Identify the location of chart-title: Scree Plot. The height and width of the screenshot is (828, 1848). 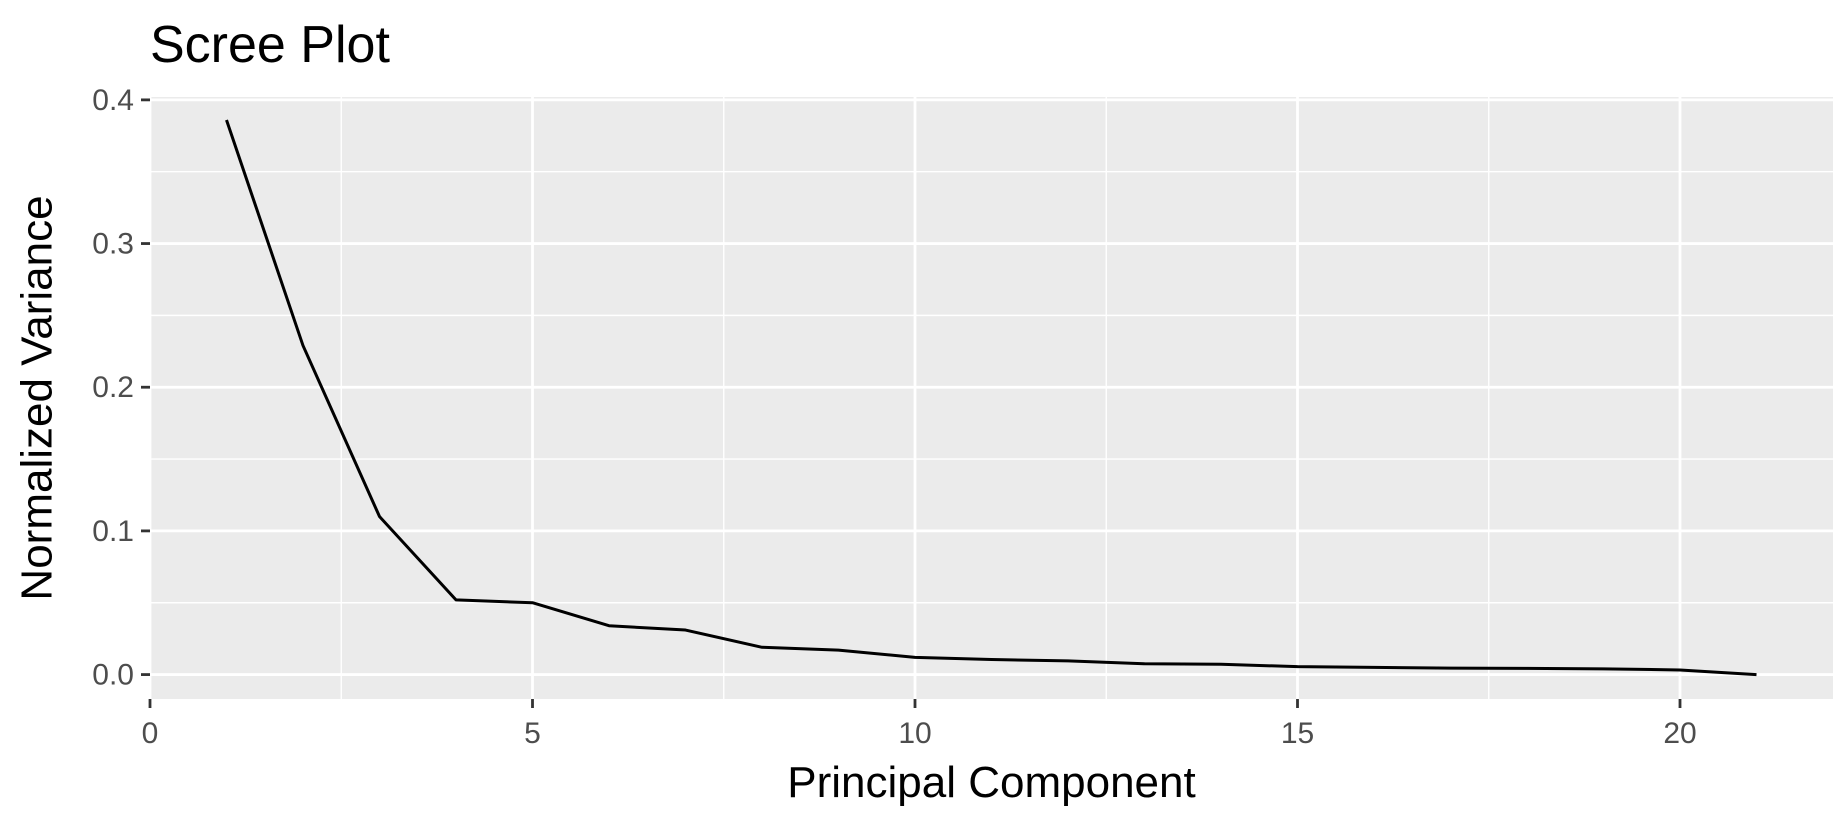
(270, 45).